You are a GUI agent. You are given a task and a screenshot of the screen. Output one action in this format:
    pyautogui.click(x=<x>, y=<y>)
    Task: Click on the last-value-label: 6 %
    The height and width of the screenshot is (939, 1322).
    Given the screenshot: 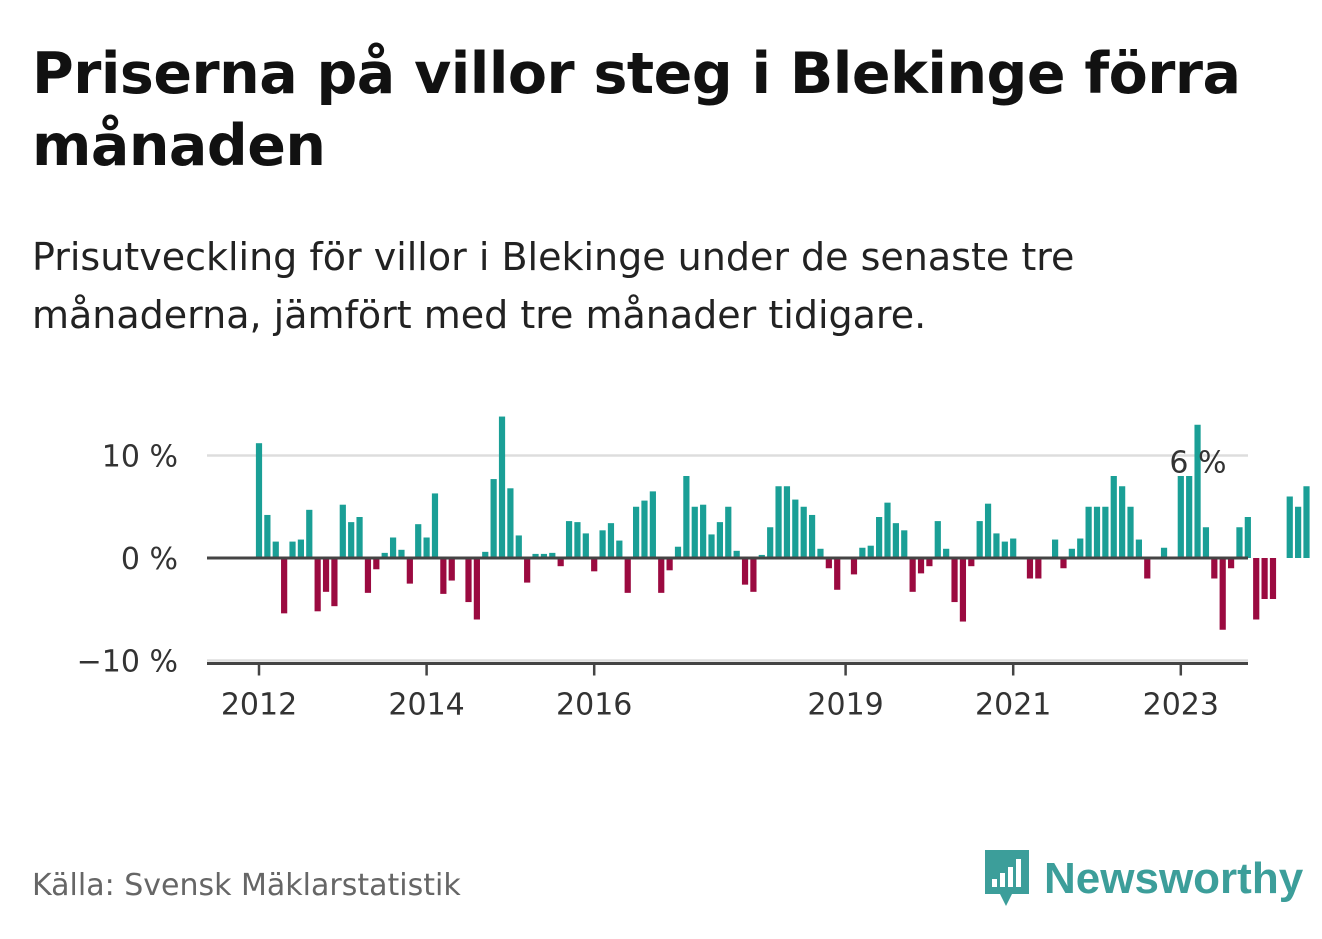 What is the action you would take?
    pyautogui.click(x=1197, y=463)
    